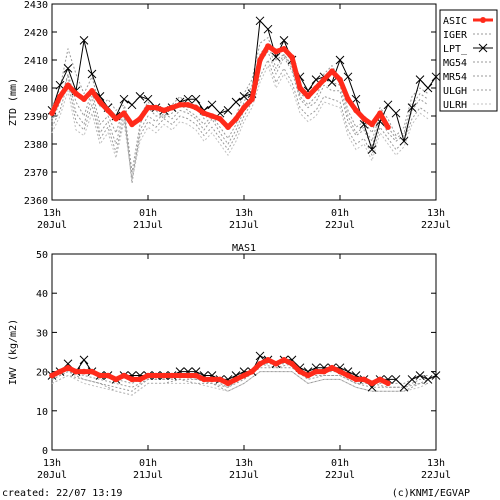 Image resolution: width=500 pixels, height=500 pixels. I want to click on y-tick-label: 10, so click(42, 412).